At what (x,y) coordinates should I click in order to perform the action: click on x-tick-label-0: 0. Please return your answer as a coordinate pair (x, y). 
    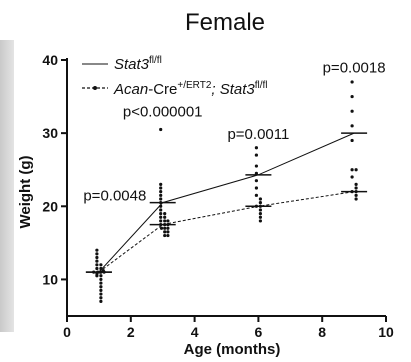
    Looking at the image, I should click on (67, 332).